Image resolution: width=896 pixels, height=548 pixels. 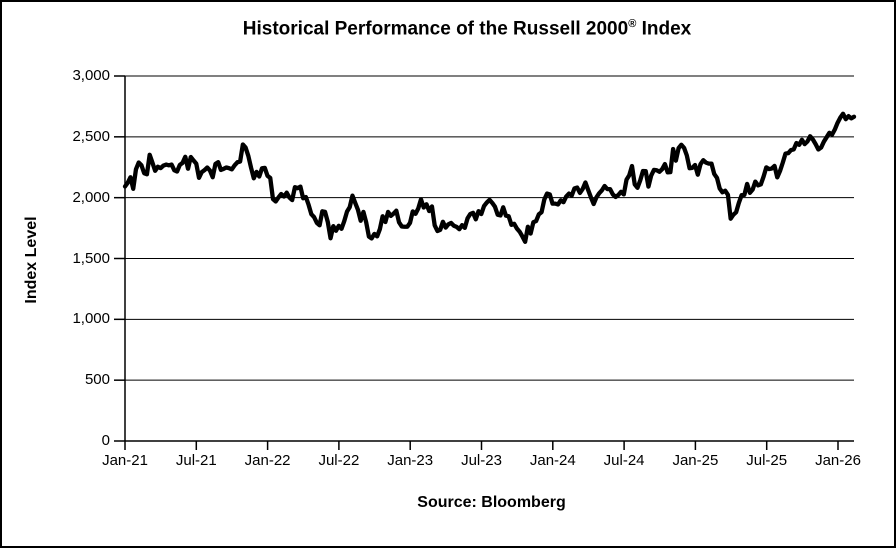 What do you see at coordinates (410, 460) in the screenshot?
I see `x-tick-label: Jan-23` at bounding box center [410, 460].